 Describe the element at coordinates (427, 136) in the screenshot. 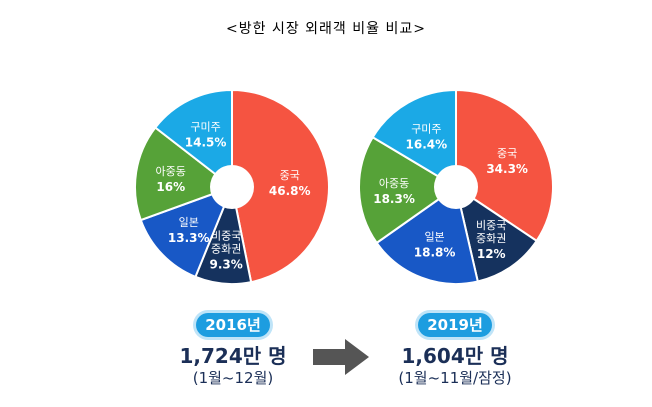

I see `slice-label-americas-europe-2019: 구미주 16.4%` at that location.